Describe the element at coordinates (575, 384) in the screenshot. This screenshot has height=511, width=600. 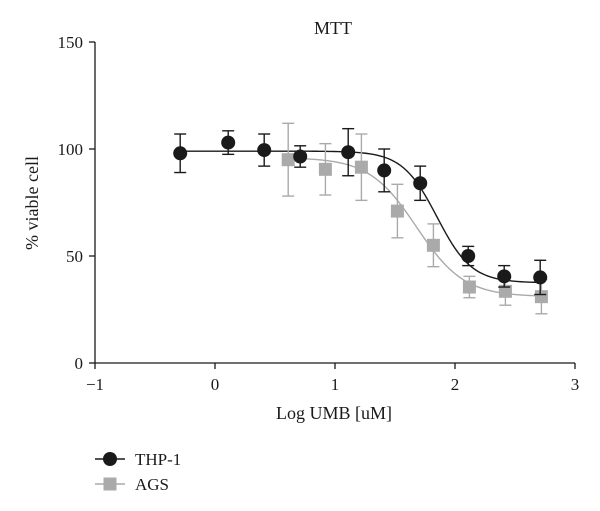
I see `x-tick-label: 3` at that location.